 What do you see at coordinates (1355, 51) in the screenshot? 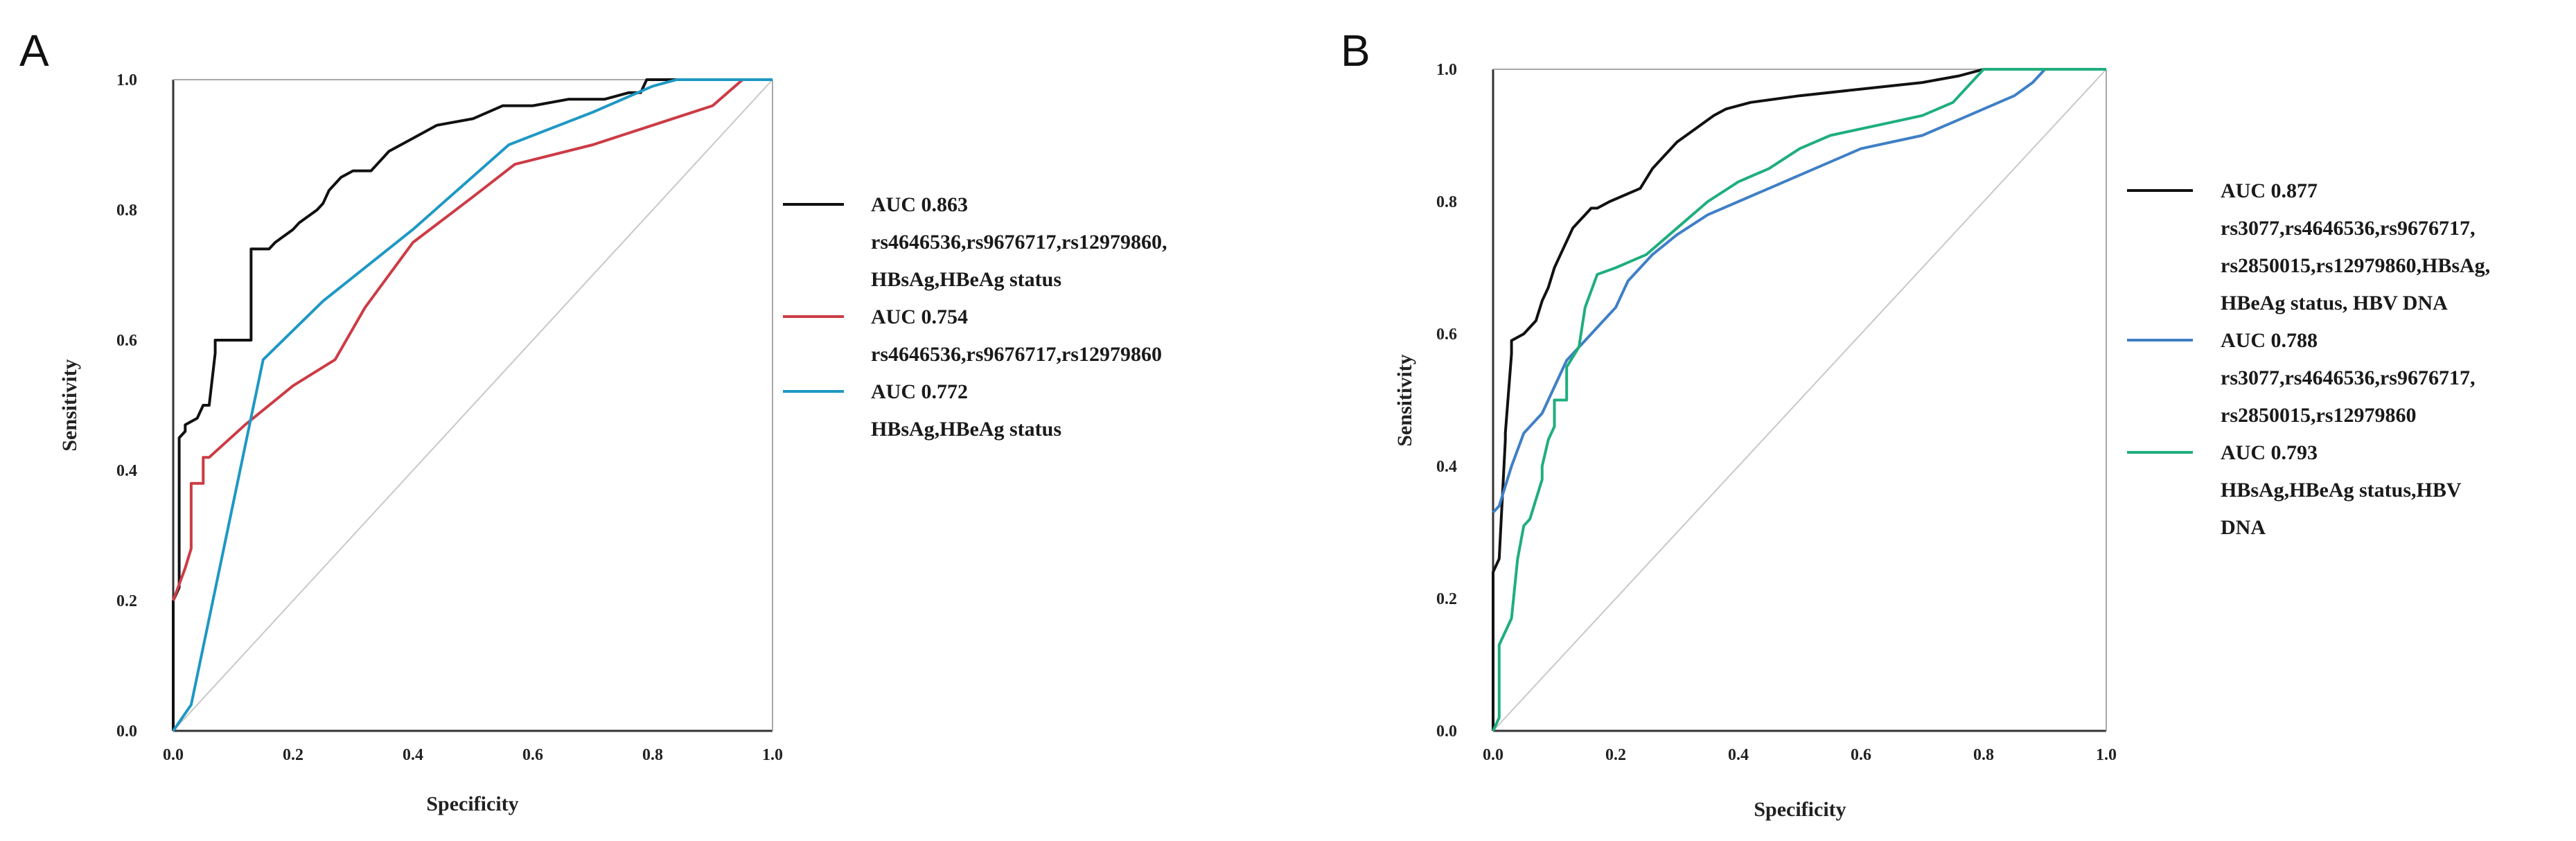
I see `panel-b-letter: B` at bounding box center [1355, 51].